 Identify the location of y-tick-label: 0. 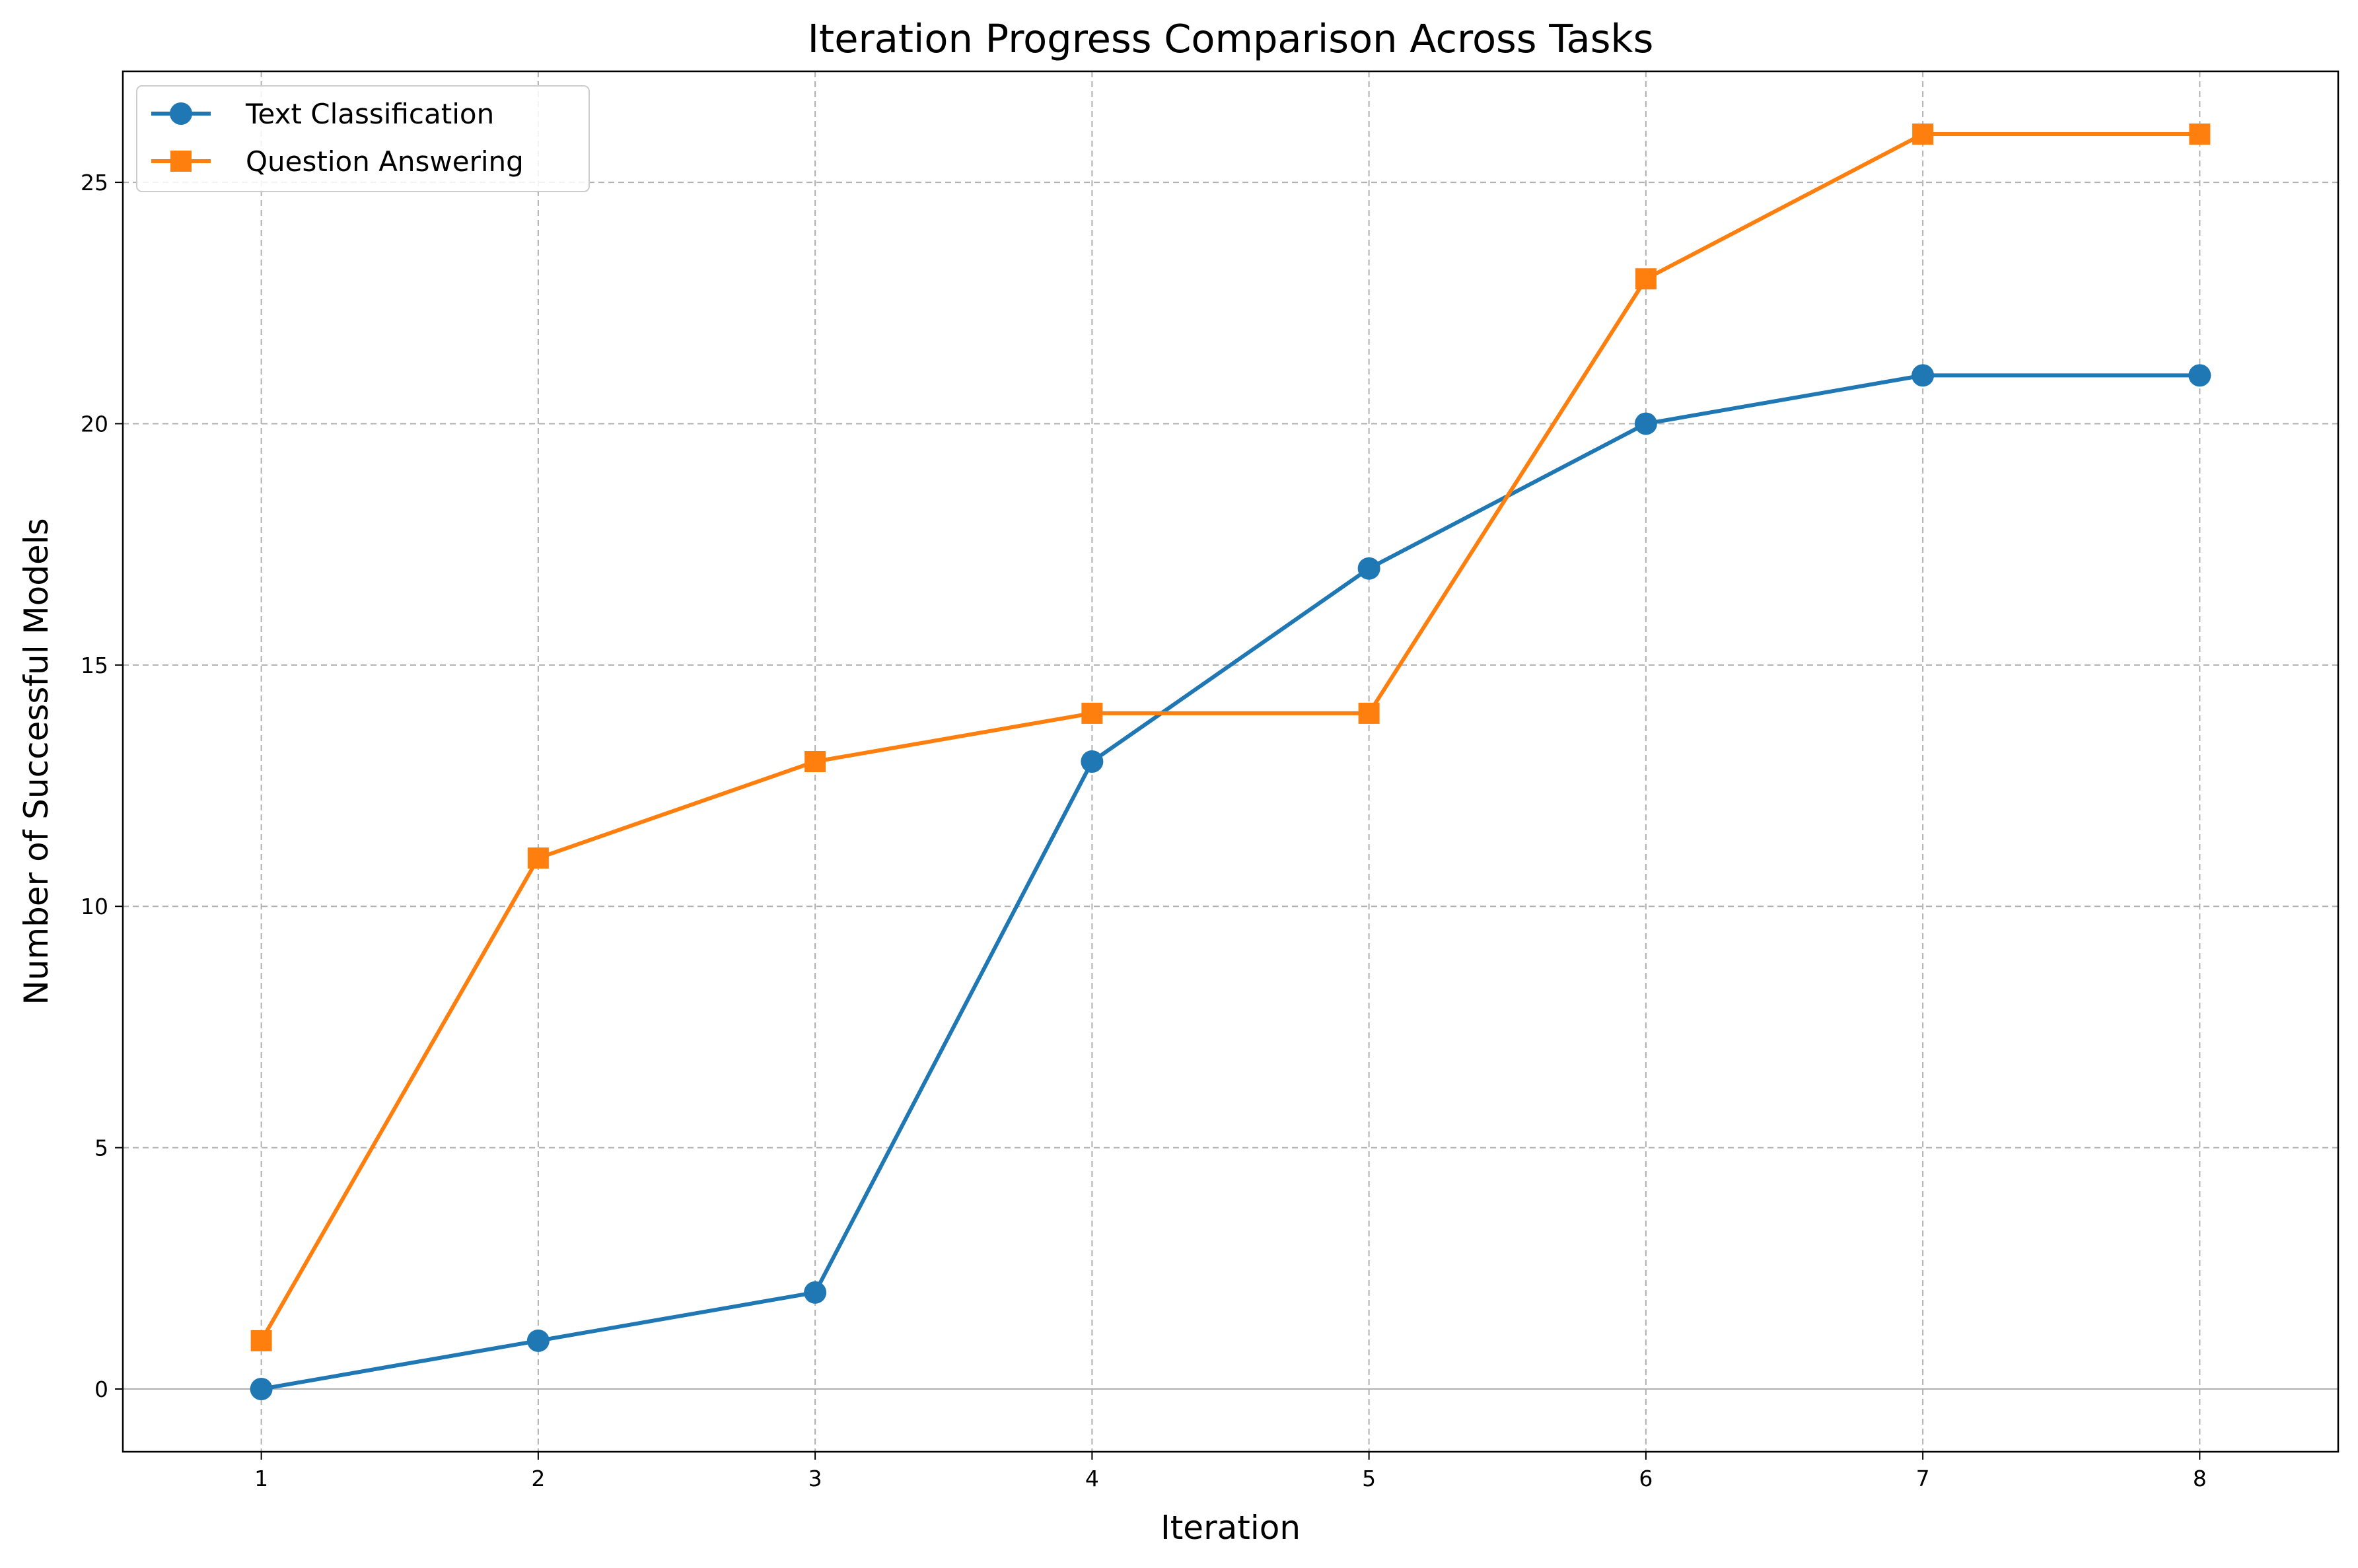
(101, 1389).